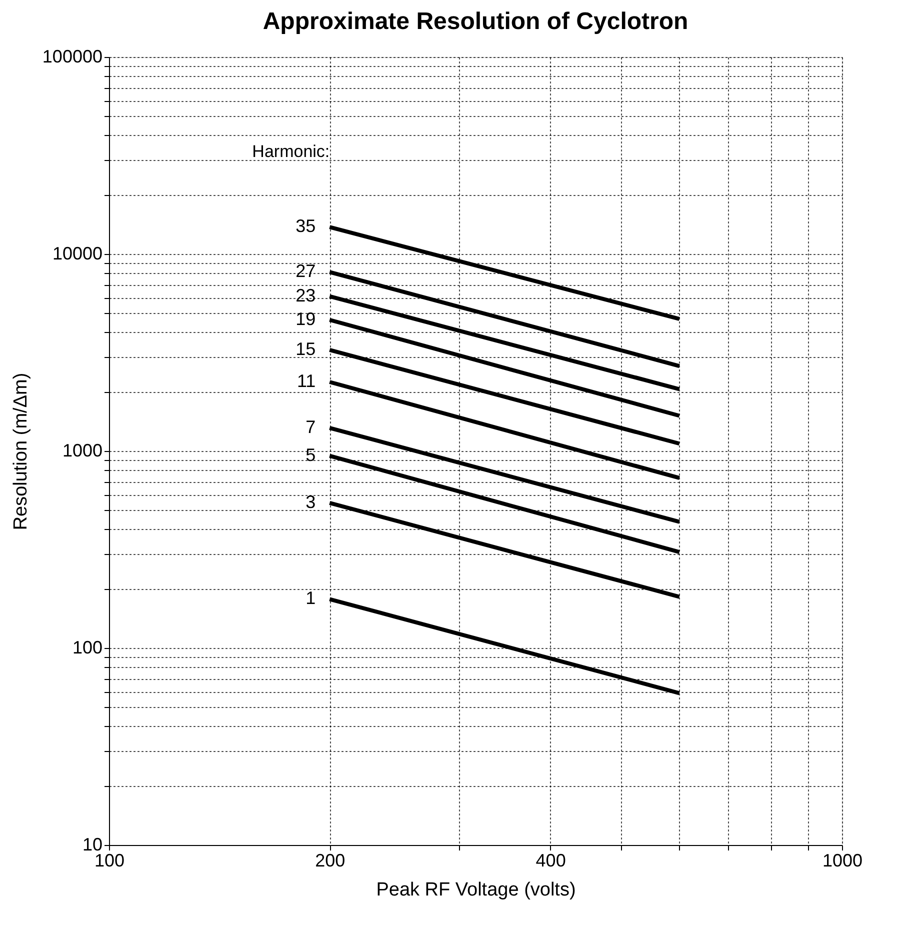  What do you see at coordinates (842, 860) in the screenshot?
I see `x-tick-label: 1000` at bounding box center [842, 860].